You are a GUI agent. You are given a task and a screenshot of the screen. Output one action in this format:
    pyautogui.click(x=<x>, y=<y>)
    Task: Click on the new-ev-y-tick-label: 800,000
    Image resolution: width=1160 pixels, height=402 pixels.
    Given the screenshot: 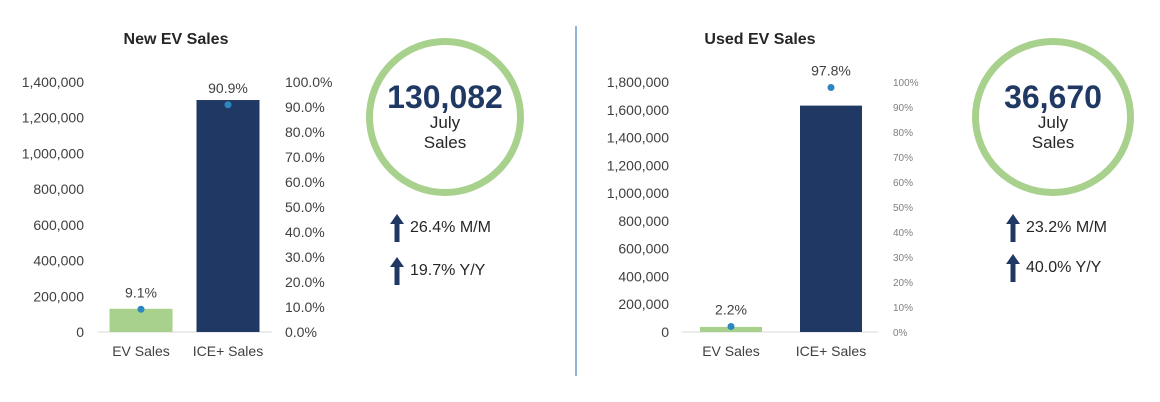 What is the action you would take?
    pyautogui.click(x=58, y=189)
    